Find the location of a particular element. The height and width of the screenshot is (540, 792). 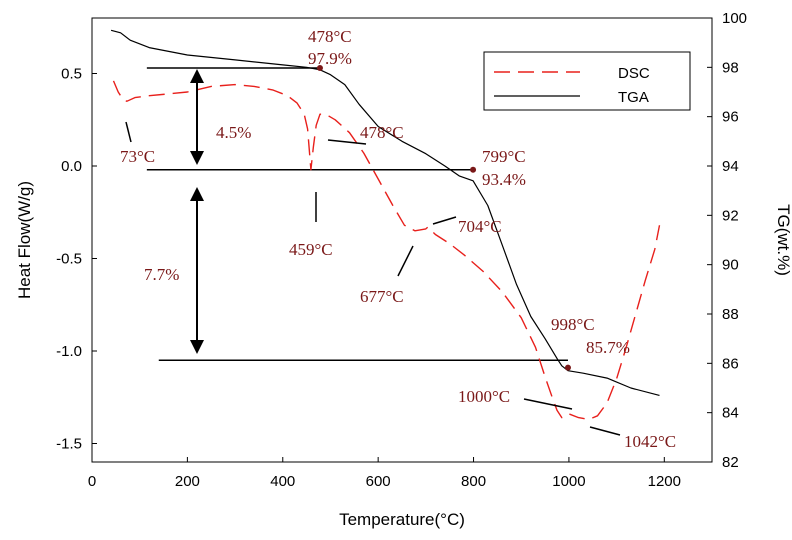

left-tick-label: 0.0 is located at coordinates (71, 166).